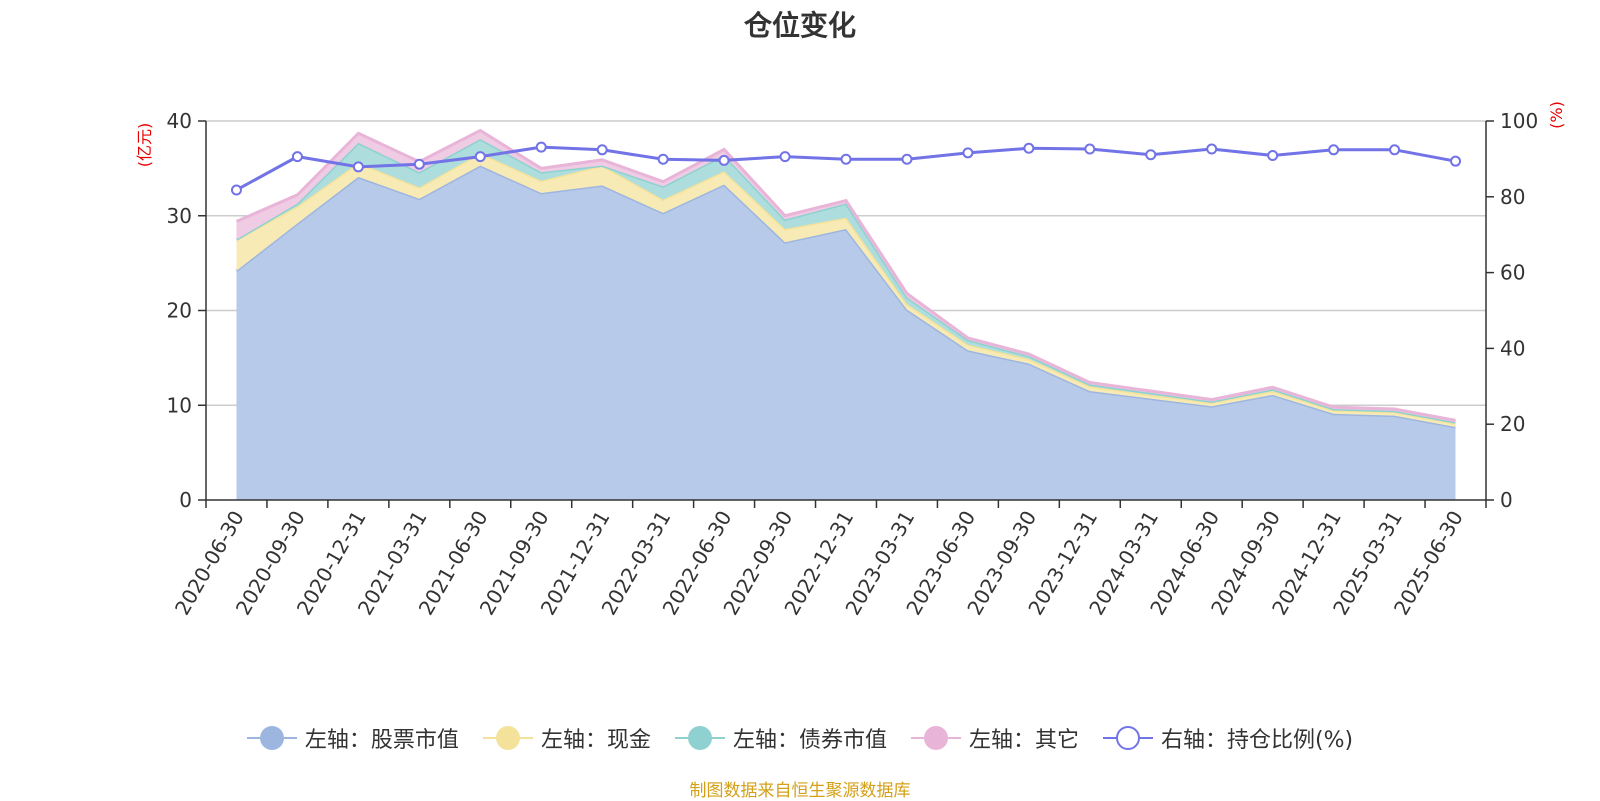 Image resolution: width=1600 pixels, height=801 pixels. I want to click on left-tick-label: 20, so click(179, 311).